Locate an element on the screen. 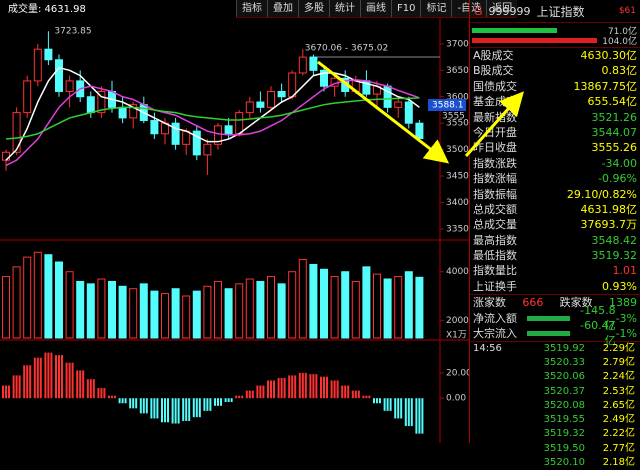  flow-indicator is located at coordinates (549, 318).